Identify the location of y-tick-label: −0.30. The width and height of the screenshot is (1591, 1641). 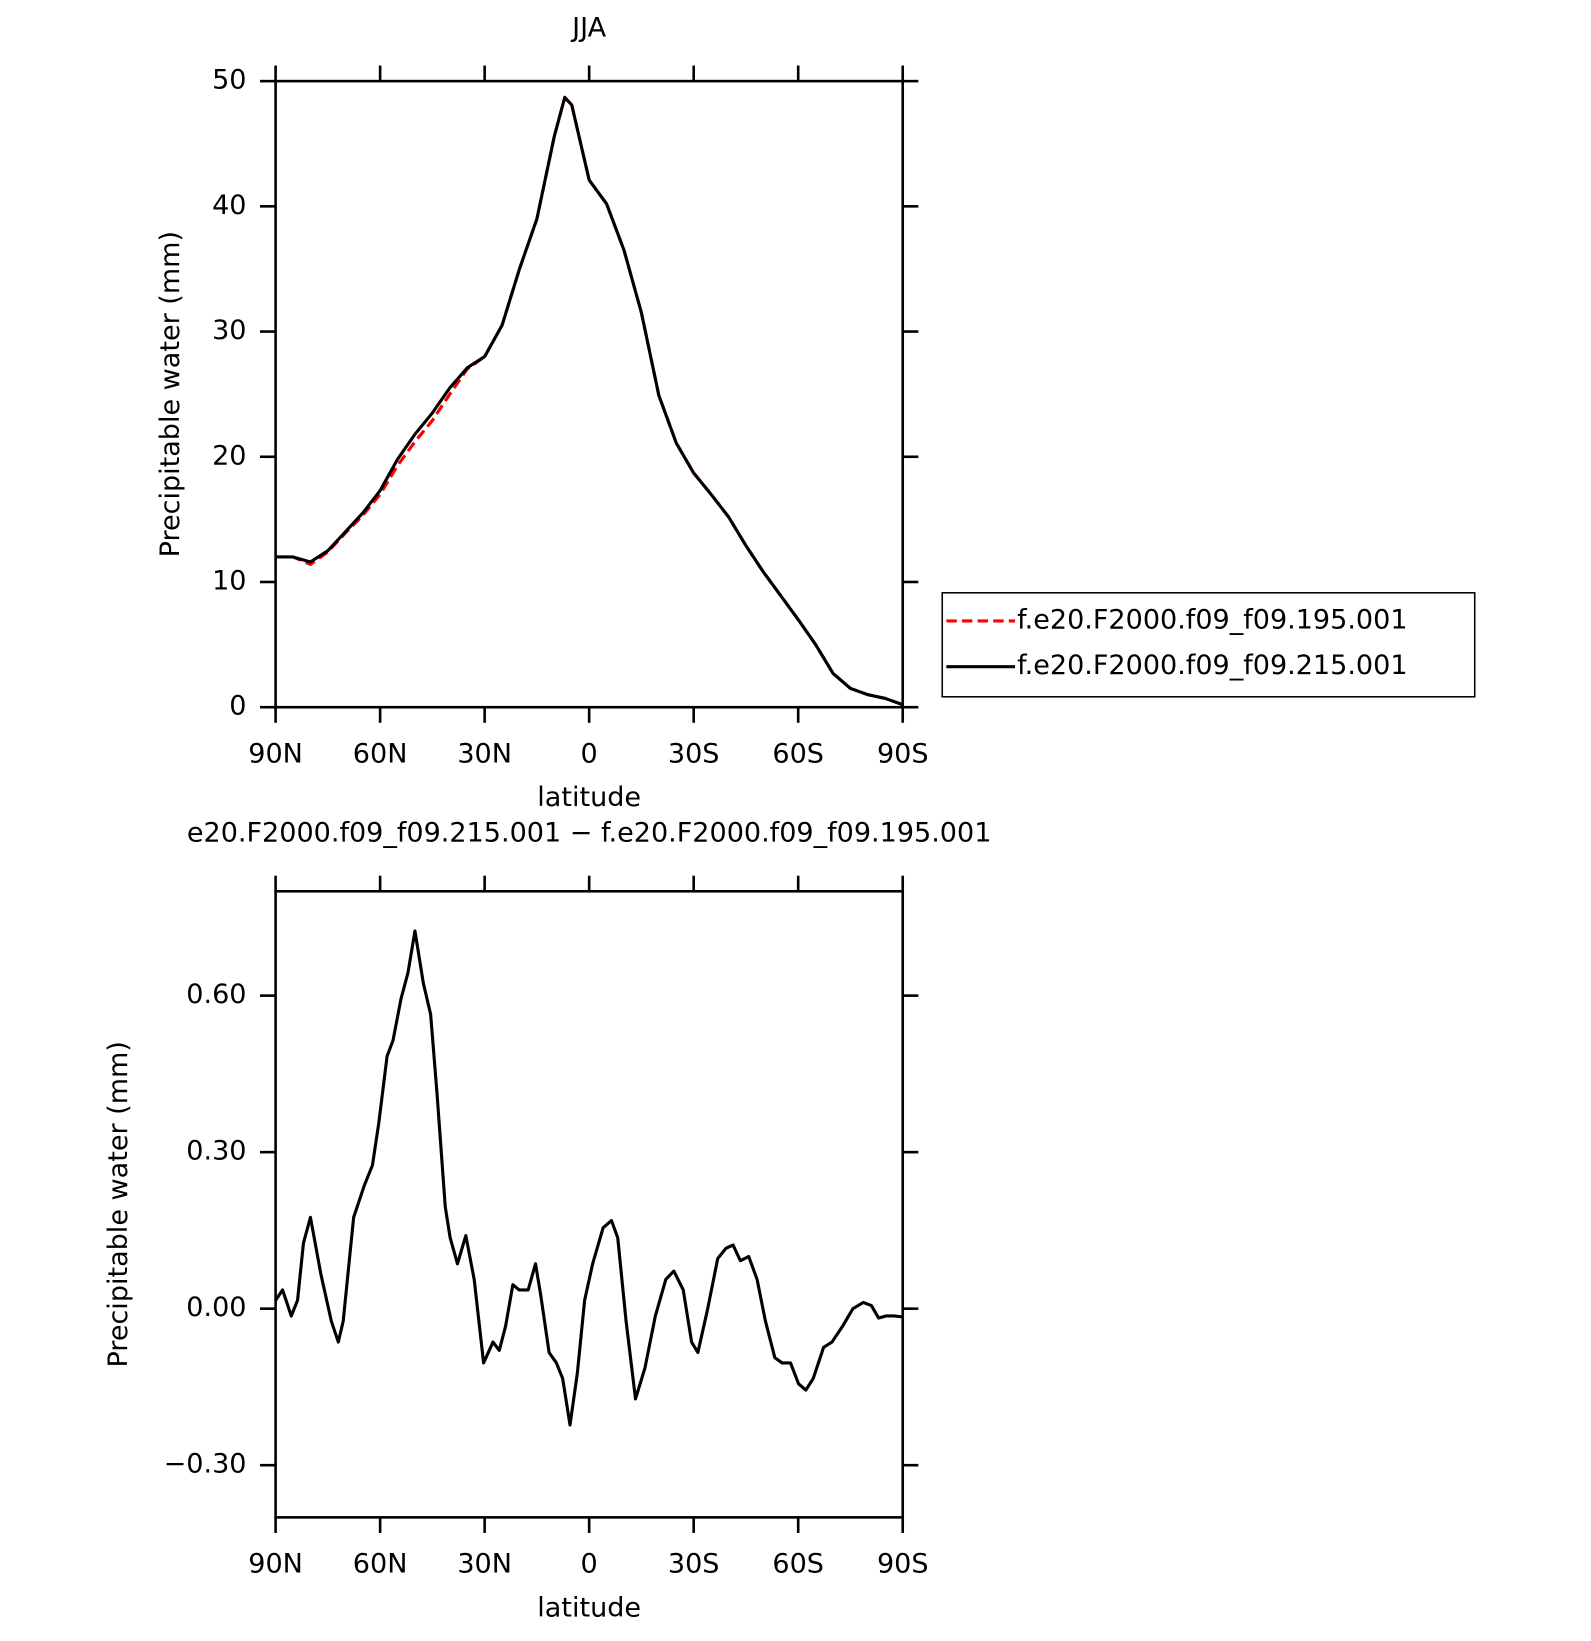
(205, 1464).